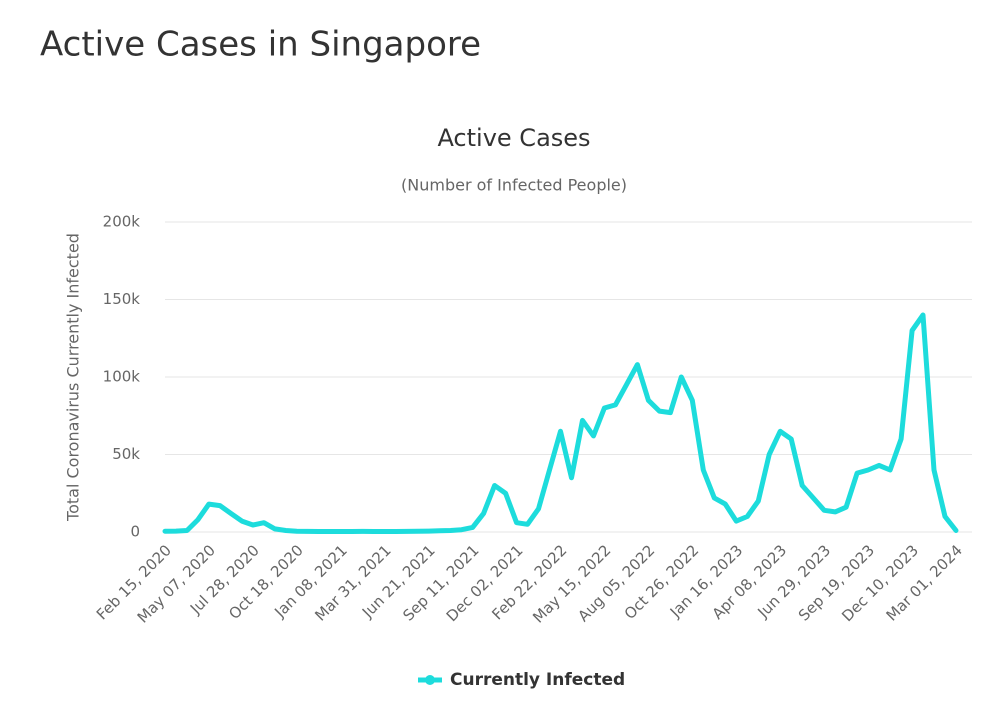  Describe the element at coordinates (513, 138) in the screenshot. I see `chart-title: Active Cases` at that location.